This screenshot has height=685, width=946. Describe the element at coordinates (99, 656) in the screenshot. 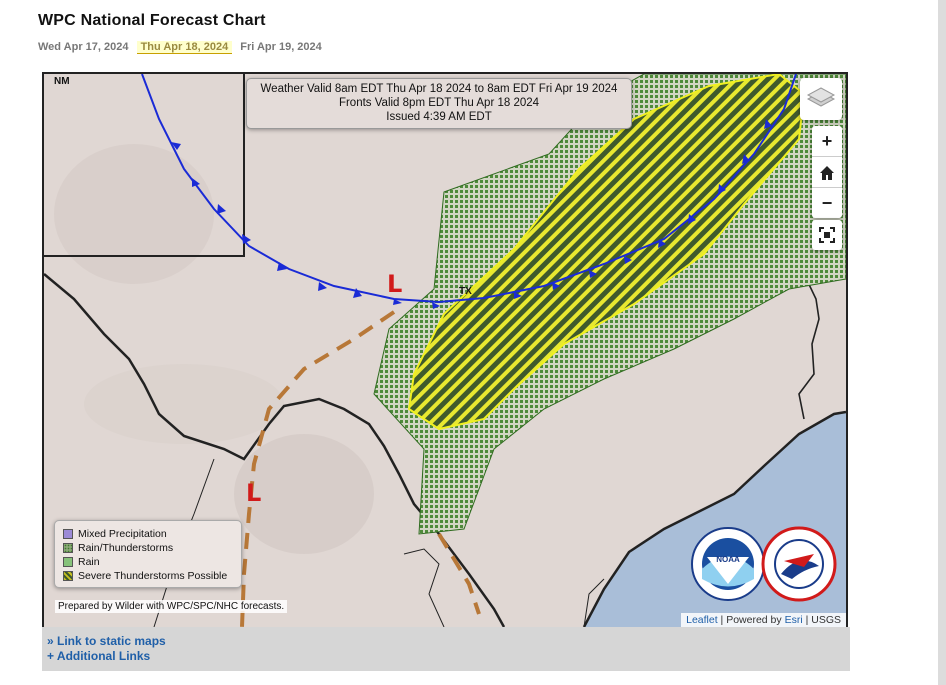

I see `additional-links-link: + Additional Links` at that location.